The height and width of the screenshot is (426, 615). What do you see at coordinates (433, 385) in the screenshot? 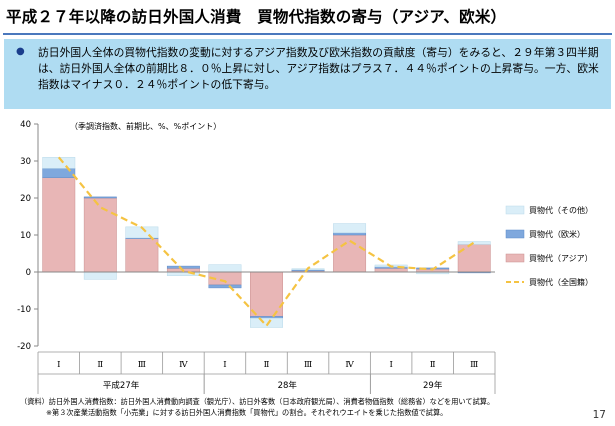
I see `year-label: 29年` at bounding box center [433, 385].